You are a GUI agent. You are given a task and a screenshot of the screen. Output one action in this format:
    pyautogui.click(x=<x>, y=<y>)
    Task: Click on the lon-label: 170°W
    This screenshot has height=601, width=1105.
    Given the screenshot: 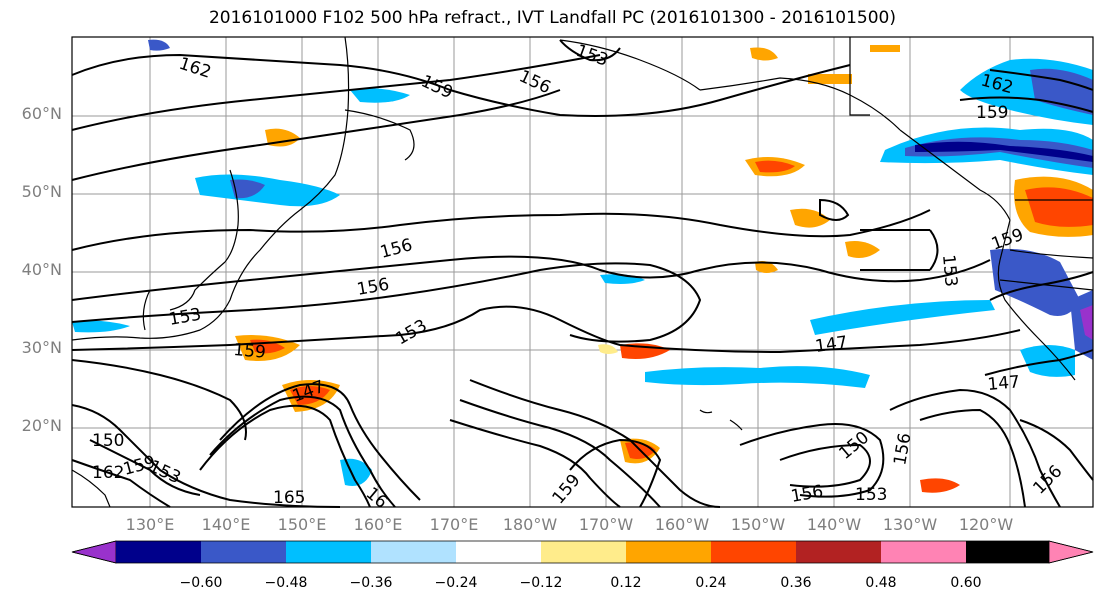 What is the action you would take?
    pyautogui.click(x=606, y=524)
    